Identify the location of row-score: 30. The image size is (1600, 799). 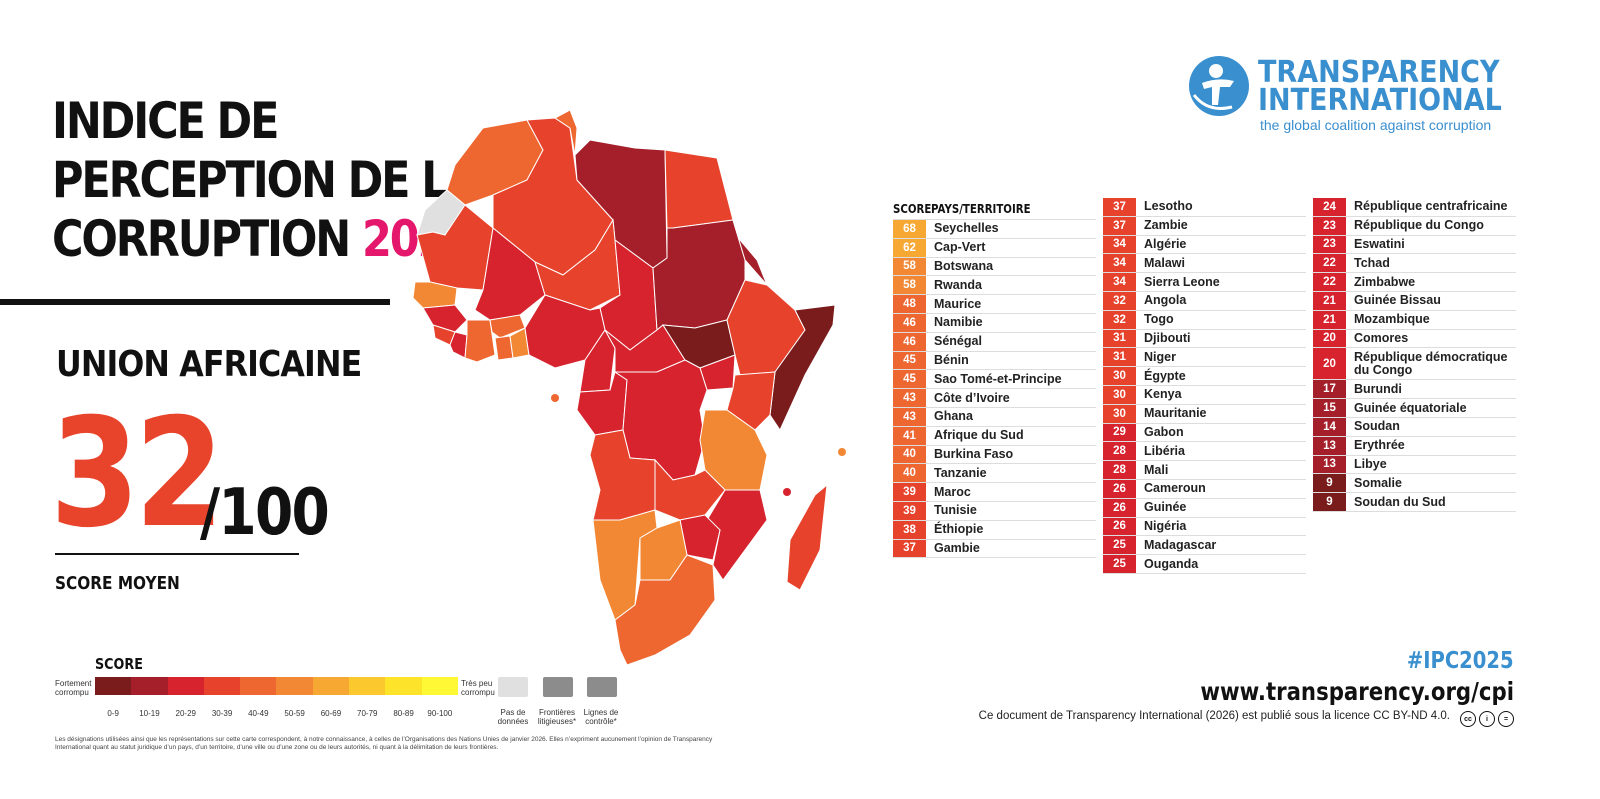
(1119, 413).